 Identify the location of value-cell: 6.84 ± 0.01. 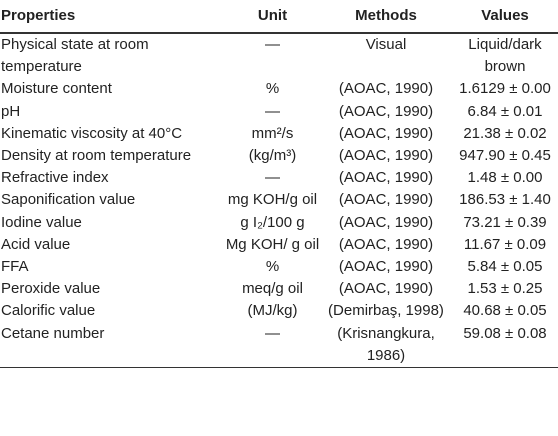
(505, 111).